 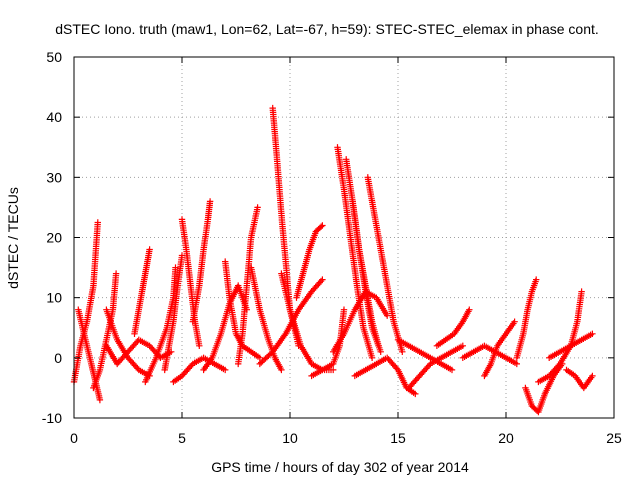 I want to click on series-3-markers, so click(x=105, y=331).